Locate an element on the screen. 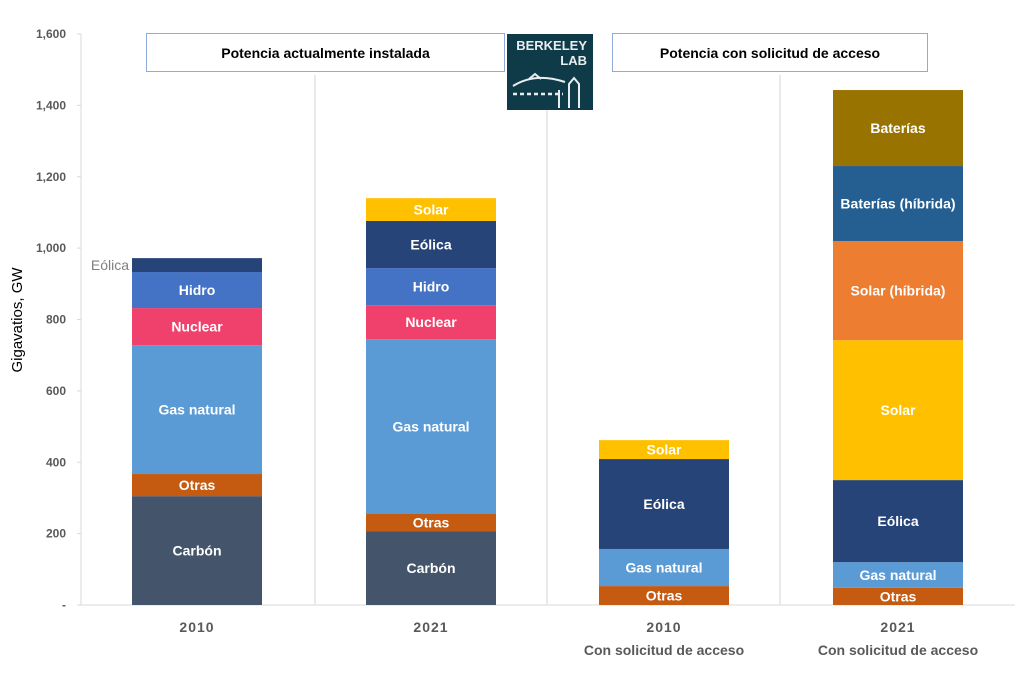 This screenshot has width=1020, height=675. berkeley-lab-logo: BERKELEY LAB is located at coordinates (550, 72).